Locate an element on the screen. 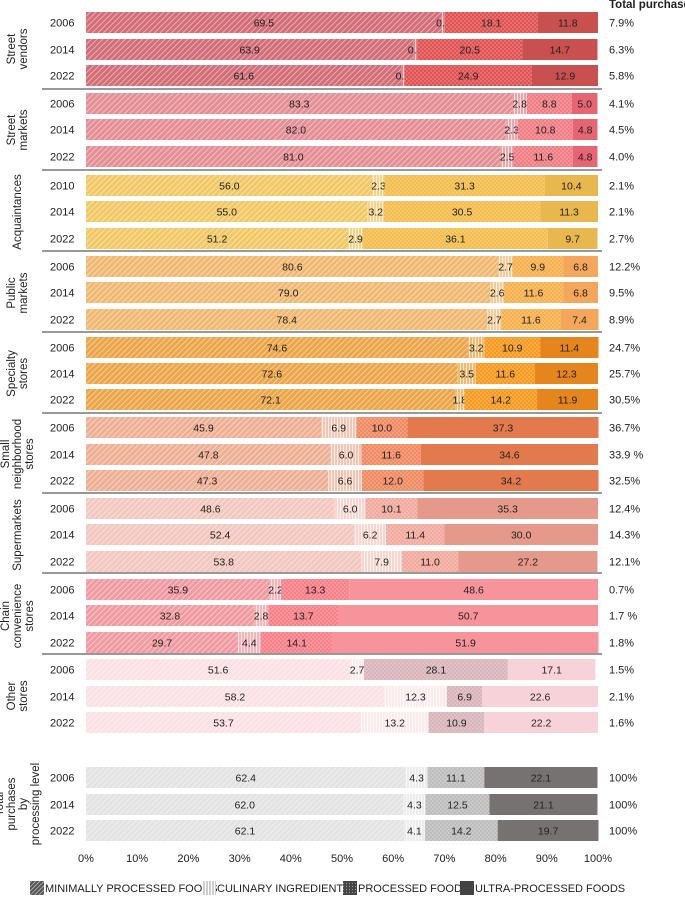 The height and width of the screenshot is (906, 685). group-label: processing level is located at coordinates (36, 804).